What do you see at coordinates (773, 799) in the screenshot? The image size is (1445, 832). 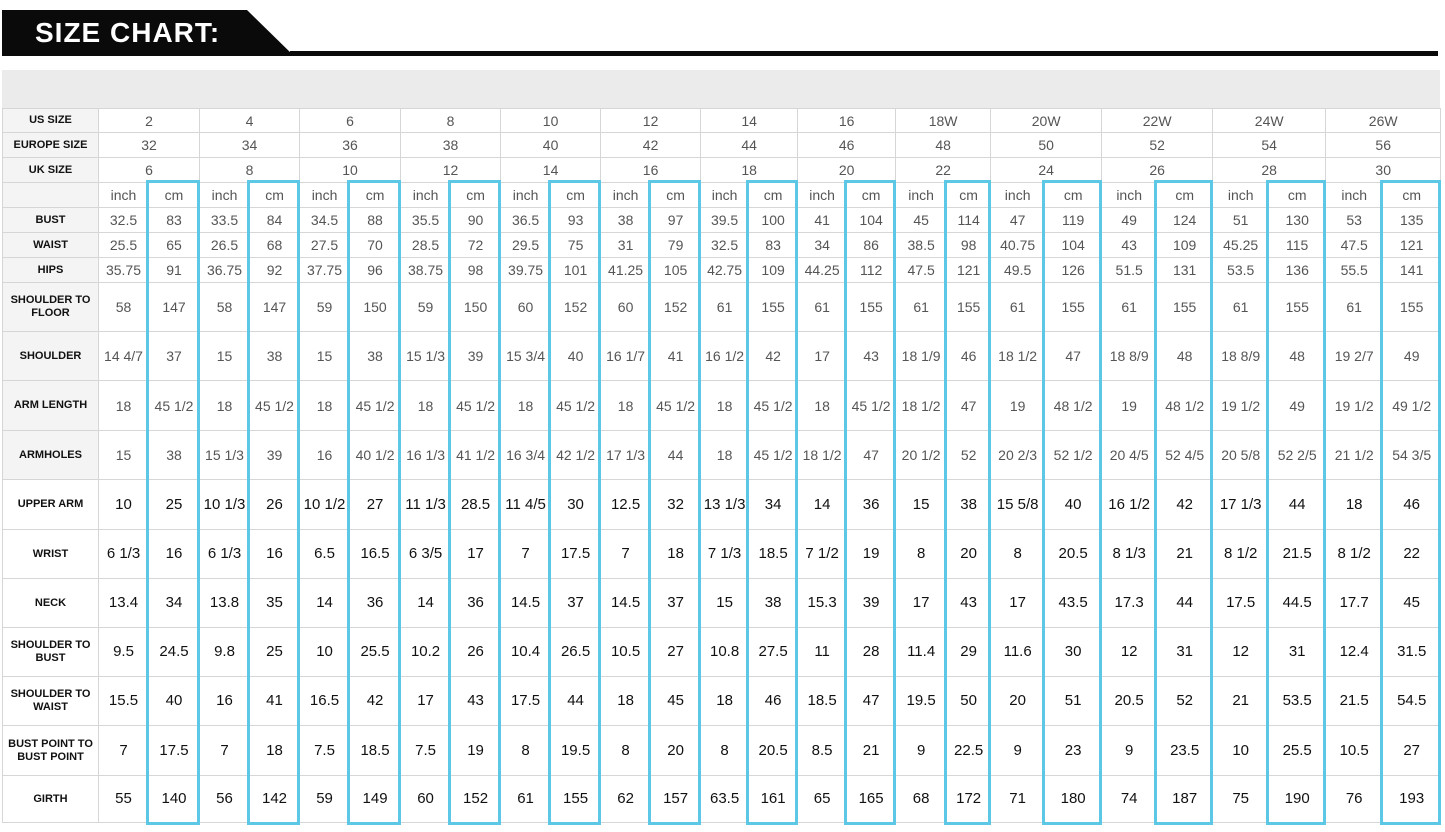 I see `cm-cell: 161` at bounding box center [773, 799].